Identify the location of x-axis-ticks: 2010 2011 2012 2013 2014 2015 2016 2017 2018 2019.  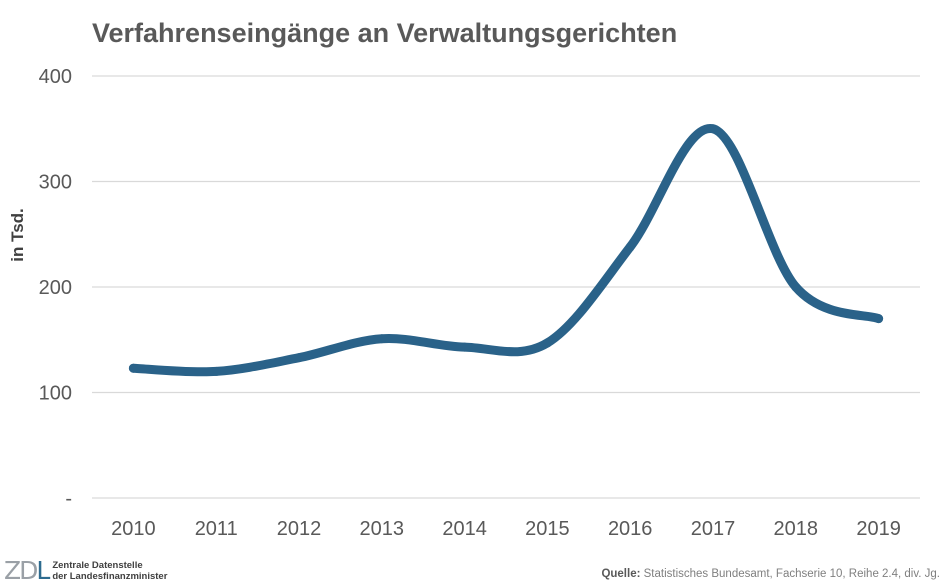
(506, 529).